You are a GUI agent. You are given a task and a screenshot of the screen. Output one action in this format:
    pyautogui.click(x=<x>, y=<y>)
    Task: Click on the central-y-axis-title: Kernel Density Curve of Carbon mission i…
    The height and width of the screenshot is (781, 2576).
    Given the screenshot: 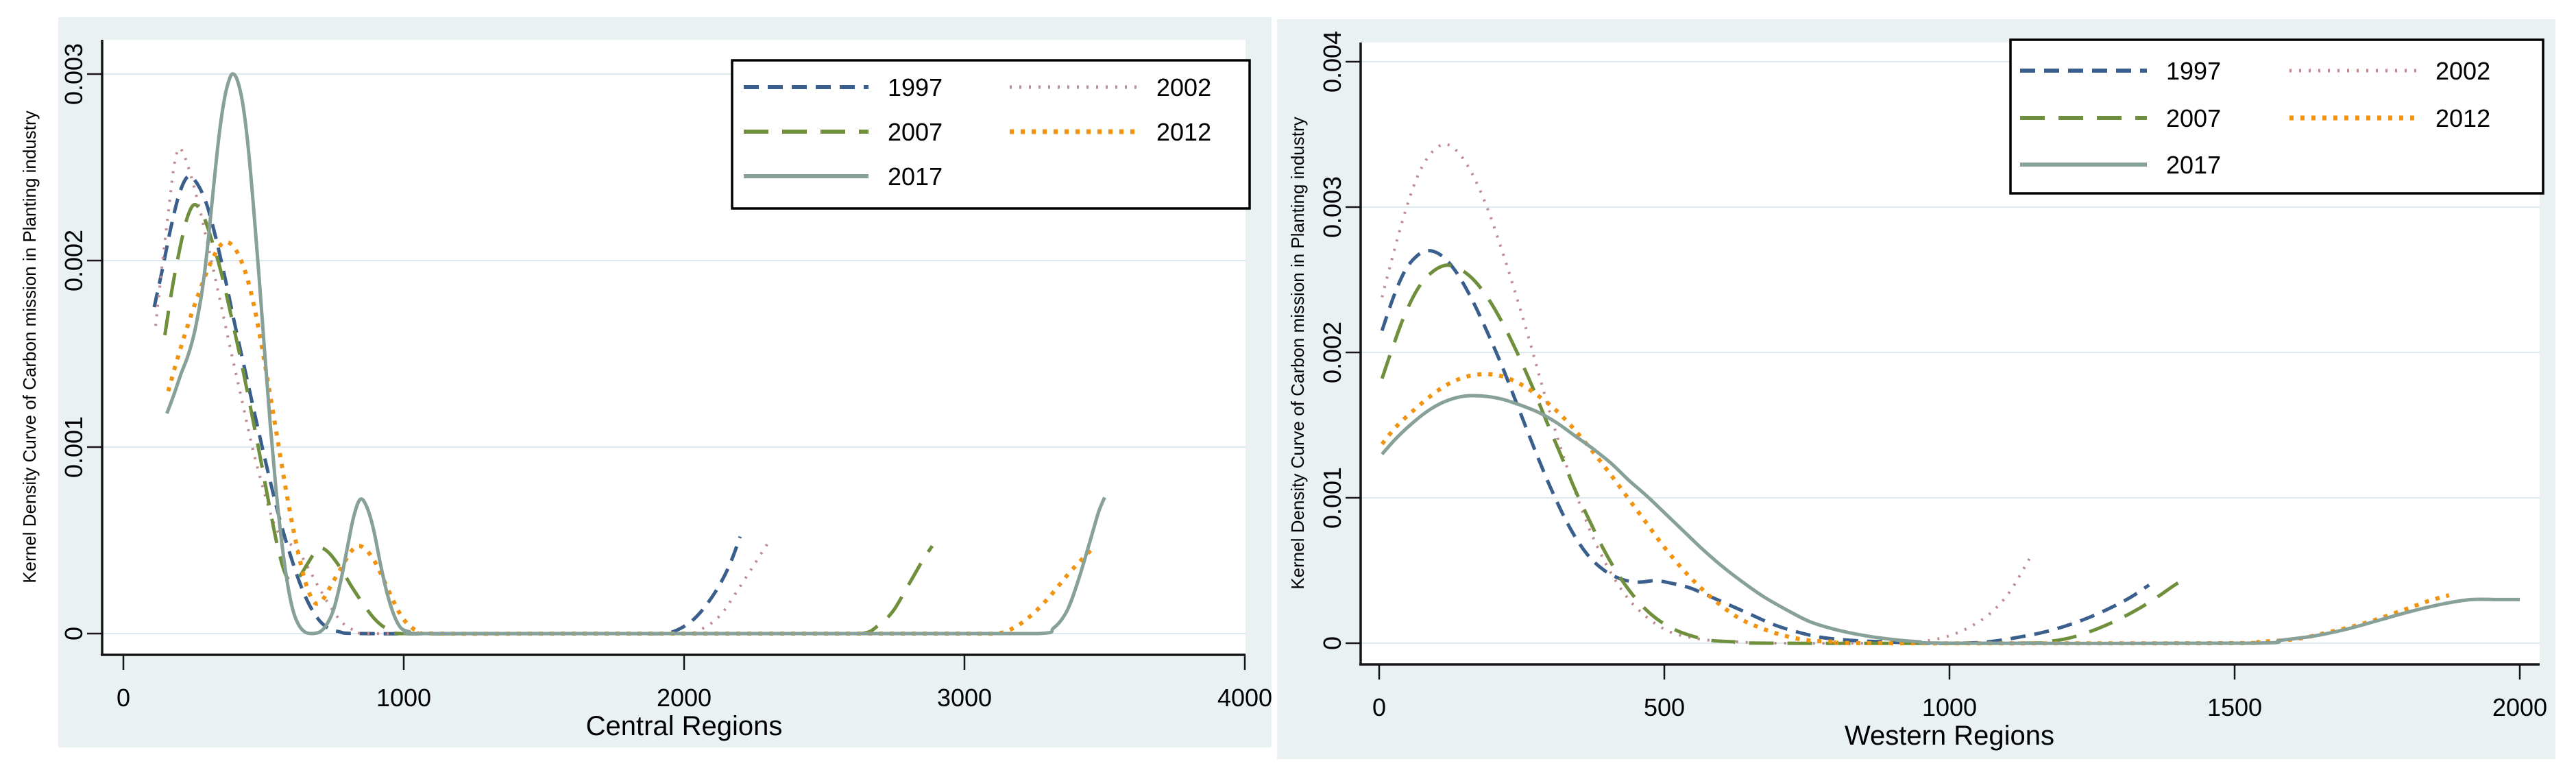 What is the action you would take?
    pyautogui.click(x=29, y=347)
    